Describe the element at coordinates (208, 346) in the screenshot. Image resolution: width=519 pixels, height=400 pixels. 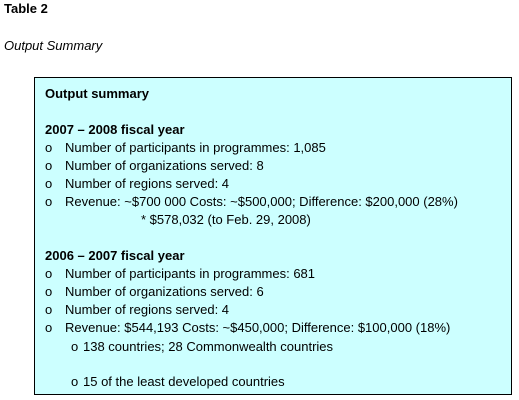
I see `sub-list-item: 138 countries; 28 Commonwealth countries` at that location.